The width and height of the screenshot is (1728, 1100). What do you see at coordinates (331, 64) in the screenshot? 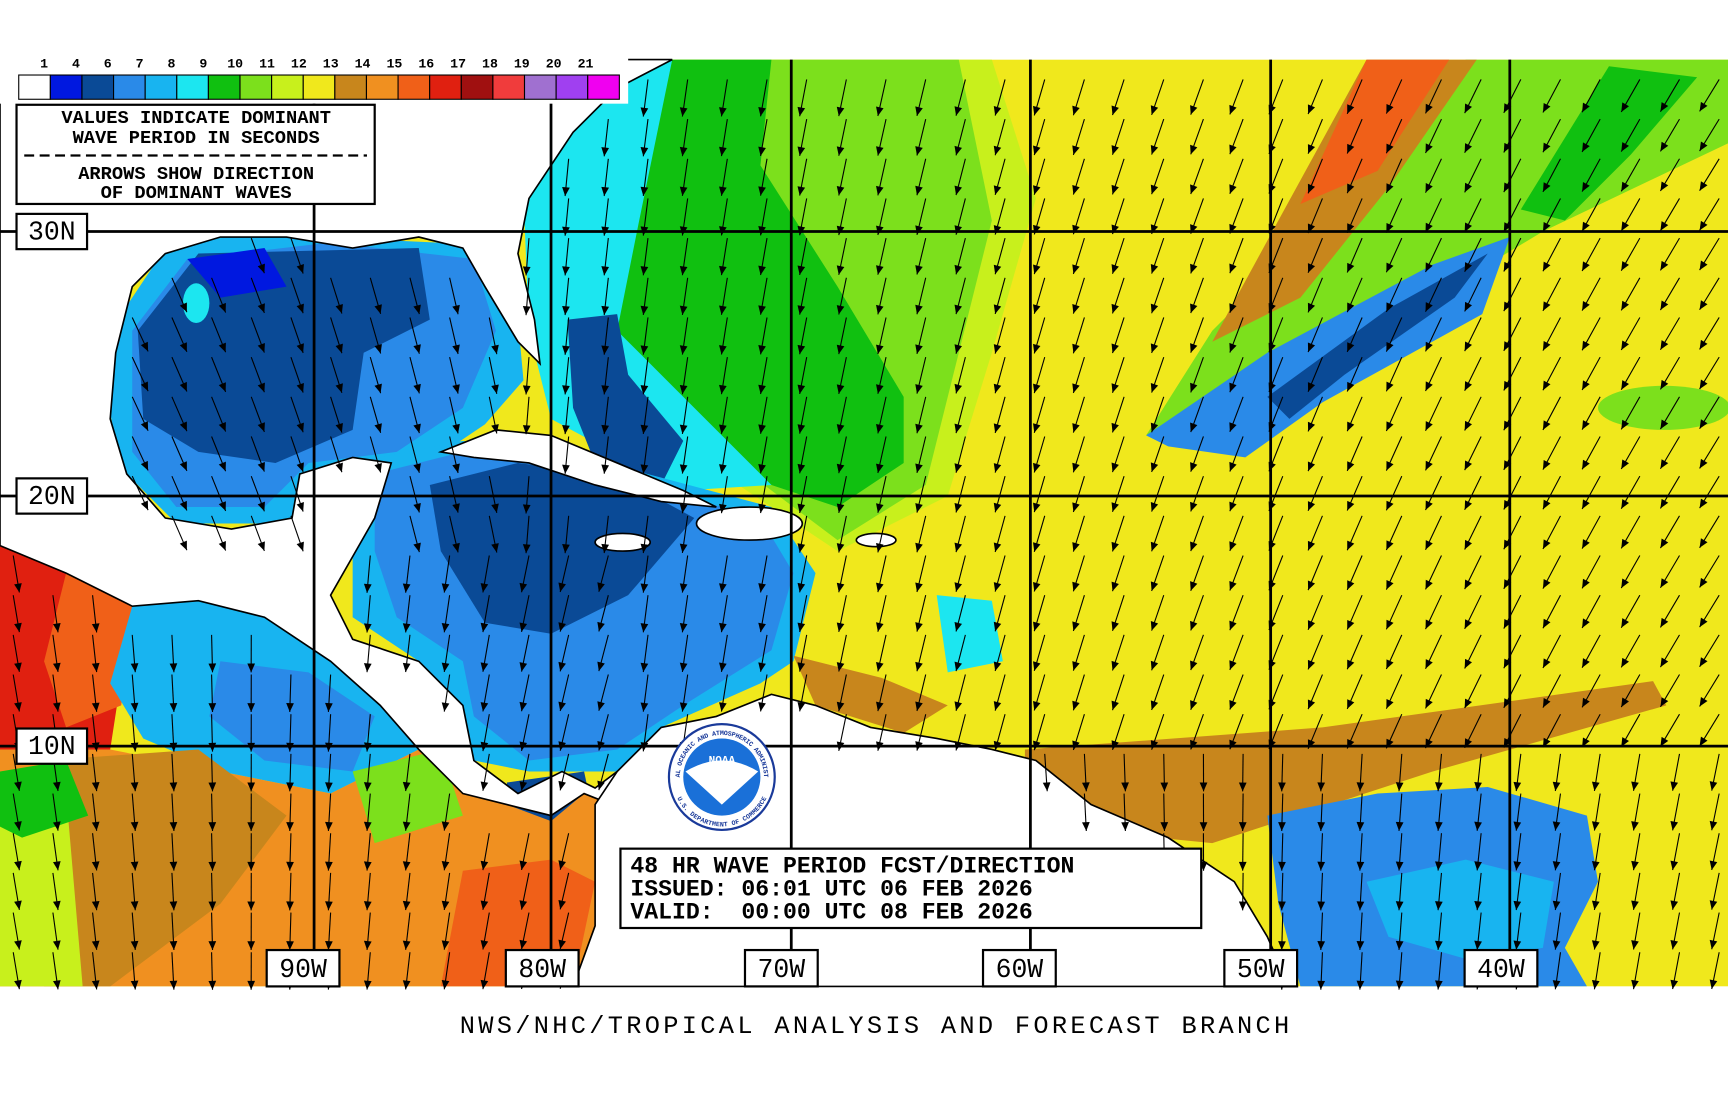
I see `legend-label: 13` at bounding box center [331, 64].